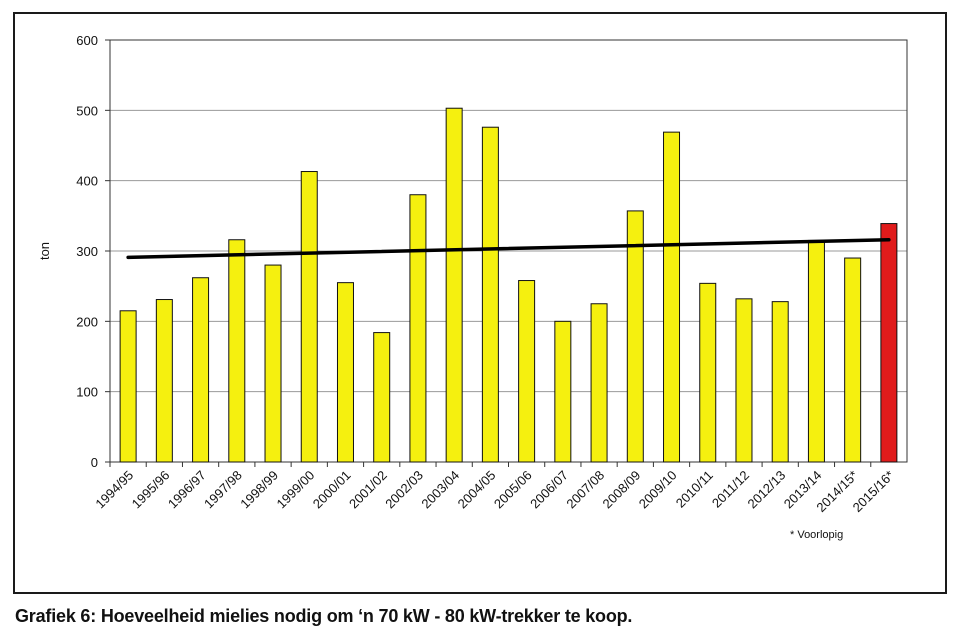 The height and width of the screenshot is (641, 960). I want to click on x-tick-label: 2012/13, so click(766, 490).